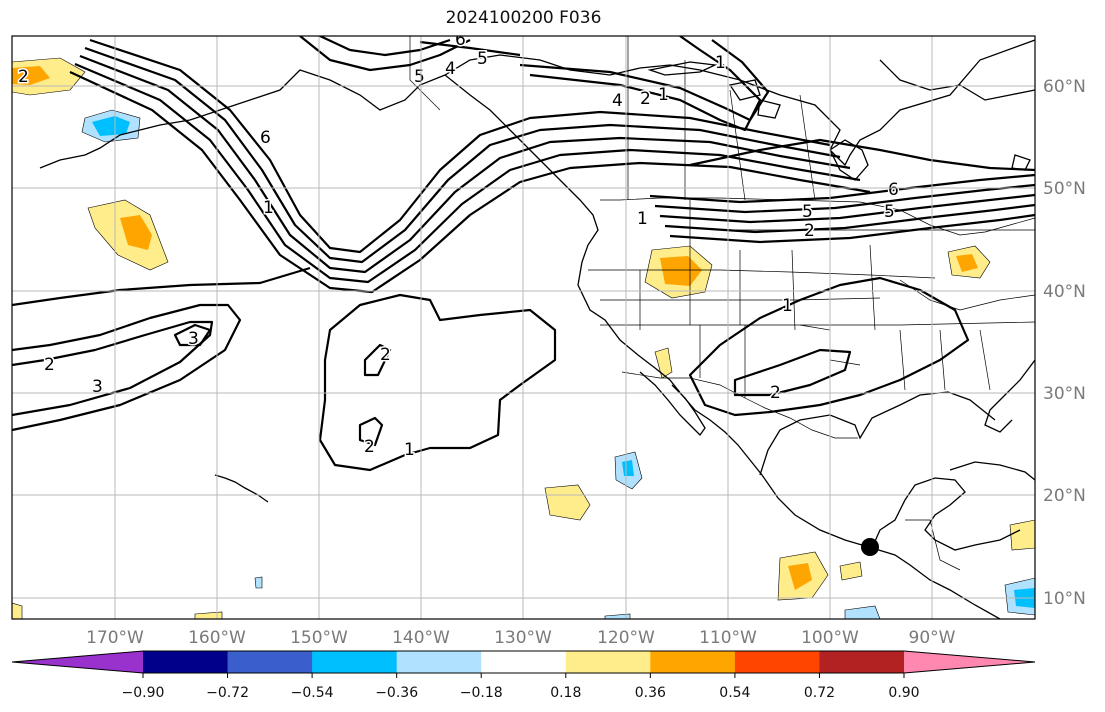  I want to click on lat-label: 20°N, so click(1064, 496).